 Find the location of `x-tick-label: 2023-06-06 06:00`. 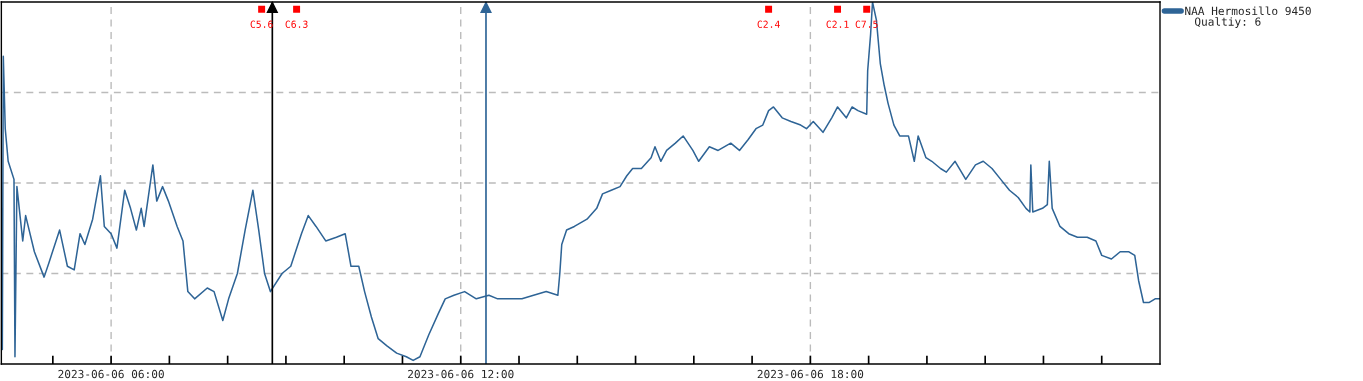

x-tick-label: 2023-06-06 06:00 is located at coordinates (111, 374).